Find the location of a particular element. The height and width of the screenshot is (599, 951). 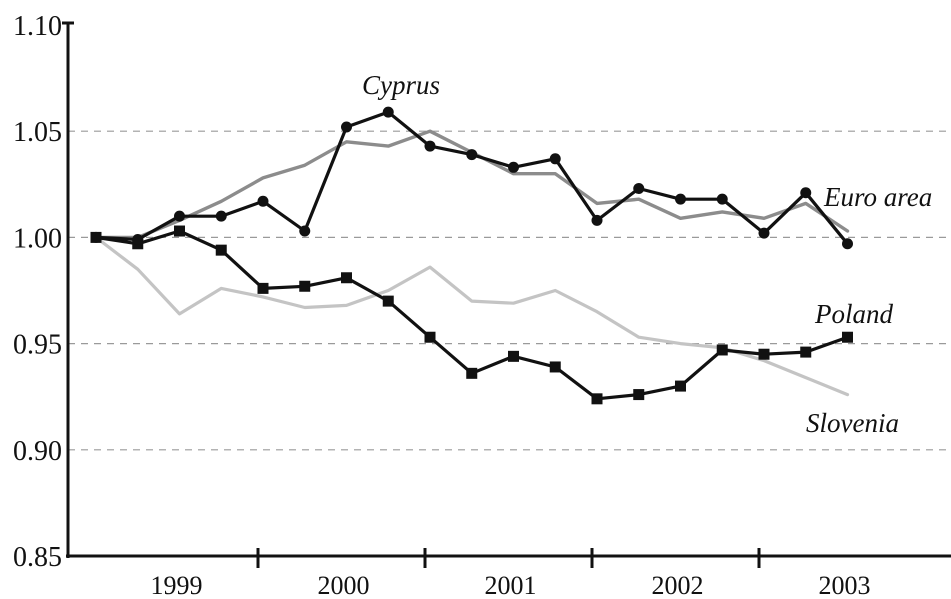

series-label-slovenia: Slovenia is located at coordinates (852, 423).